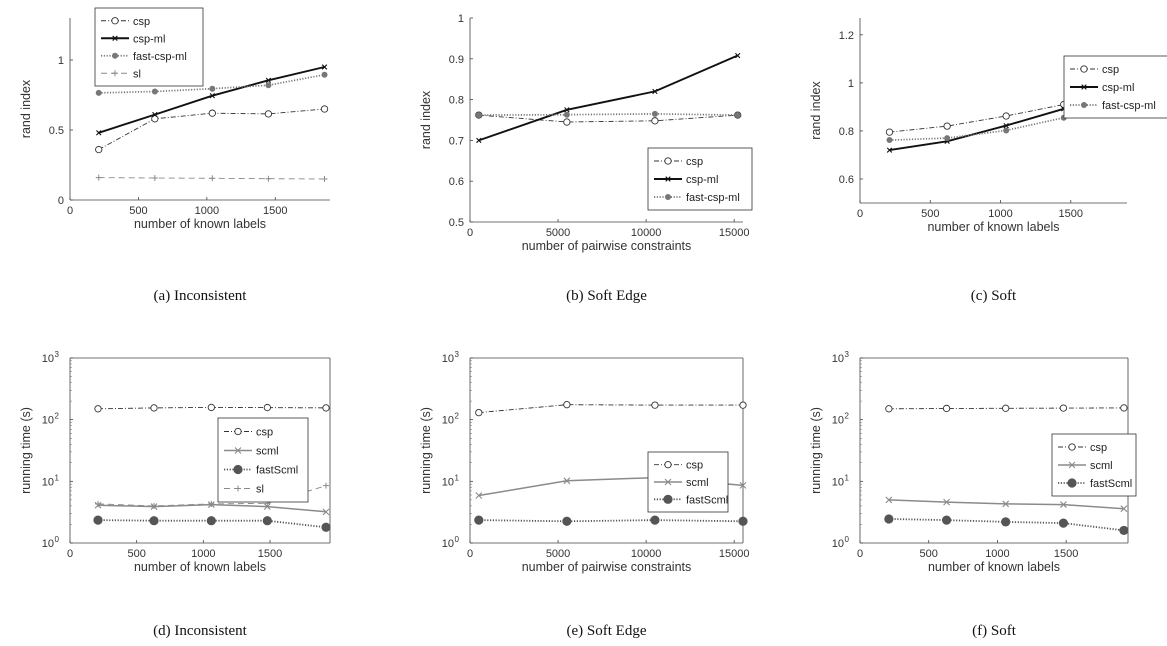  I want to click on chart-caption: (d) Inconsistent, so click(200, 631).